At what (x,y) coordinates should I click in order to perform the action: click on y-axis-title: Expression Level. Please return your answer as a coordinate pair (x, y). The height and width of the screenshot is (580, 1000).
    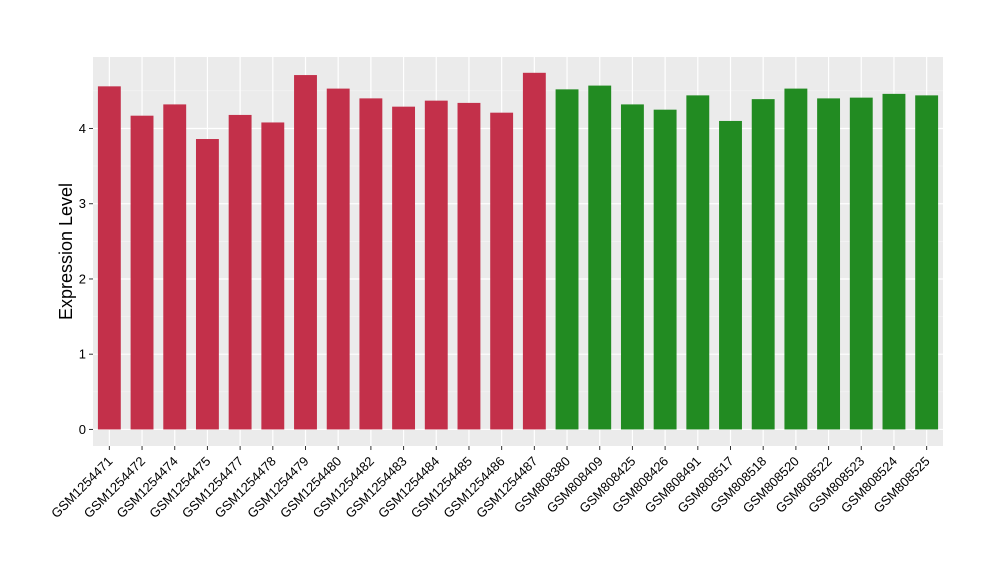
    Looking at the image, I should click on (66, 251).